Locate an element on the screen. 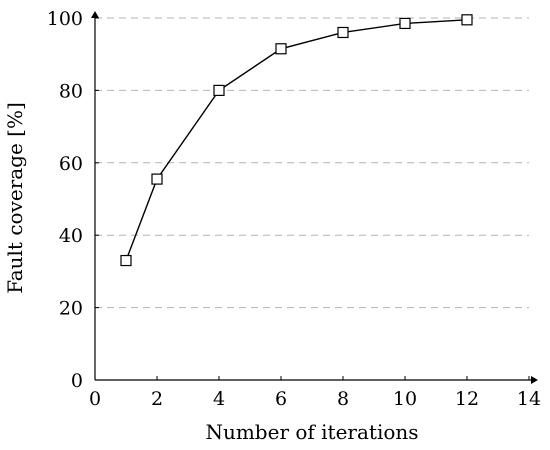 Image resolution: width=550 pixels, height=450 pixels. x-tick-label-3: 6 is located at coordinates (281, 399).